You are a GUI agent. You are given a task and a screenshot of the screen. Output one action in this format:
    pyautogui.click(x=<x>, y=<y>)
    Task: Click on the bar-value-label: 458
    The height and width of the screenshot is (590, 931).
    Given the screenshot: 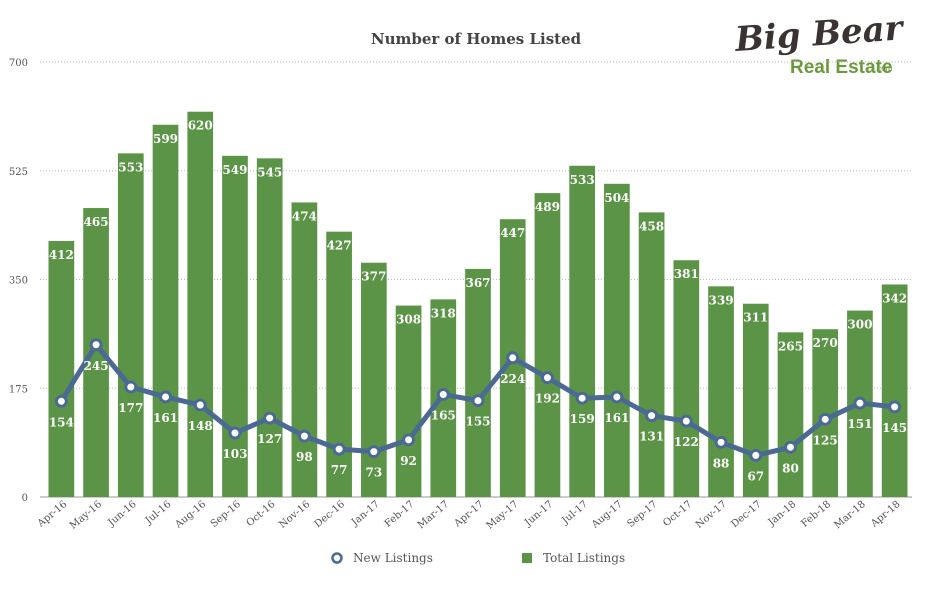 What is the action you would take?
    pyautogui.click(x=651, y=226)
    